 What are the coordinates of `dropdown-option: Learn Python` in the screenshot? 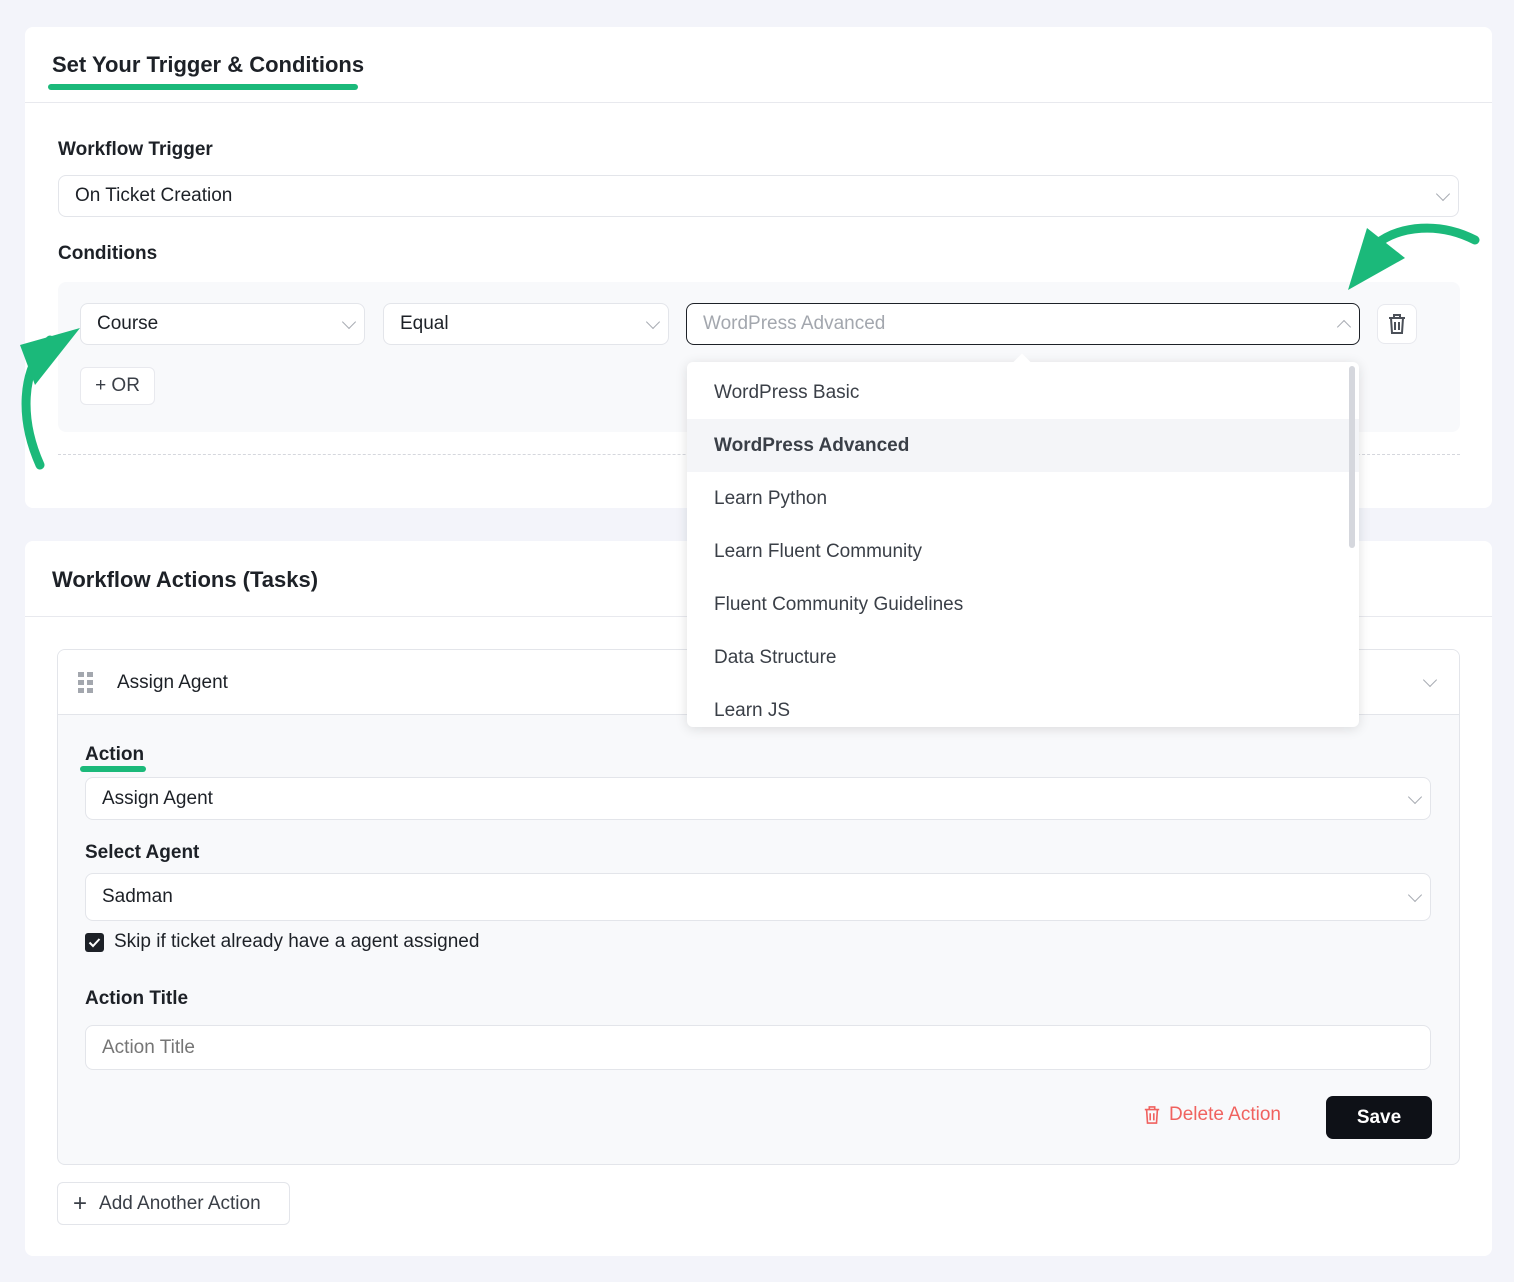 It's located at (771, 498).